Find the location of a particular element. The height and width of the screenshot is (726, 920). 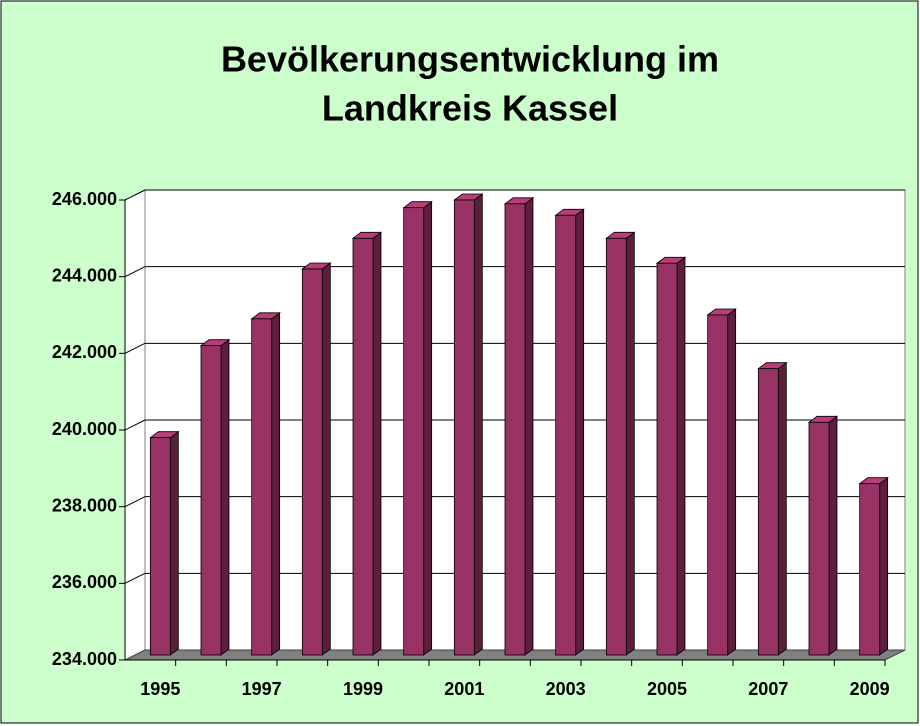

y-tick-label: 236.000 is located at coordinates (84, 582).